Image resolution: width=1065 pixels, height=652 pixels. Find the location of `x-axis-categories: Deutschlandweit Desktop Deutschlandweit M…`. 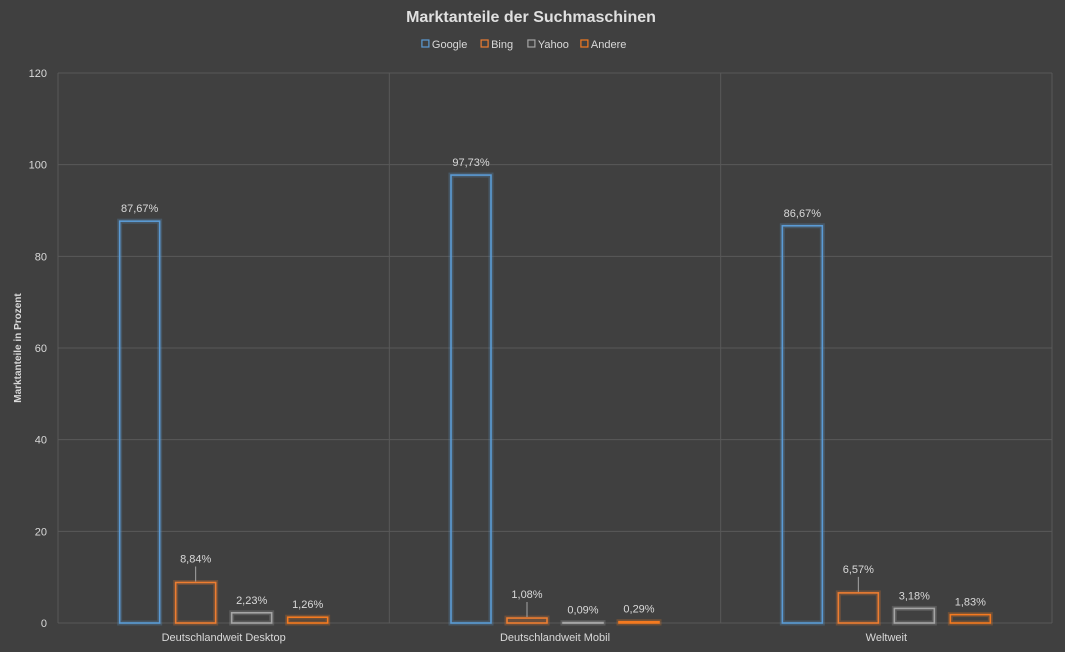

x-axis-categories: Deutschlandweit Desktop Deutschlandweit M… is located at coordinates (534, 638).